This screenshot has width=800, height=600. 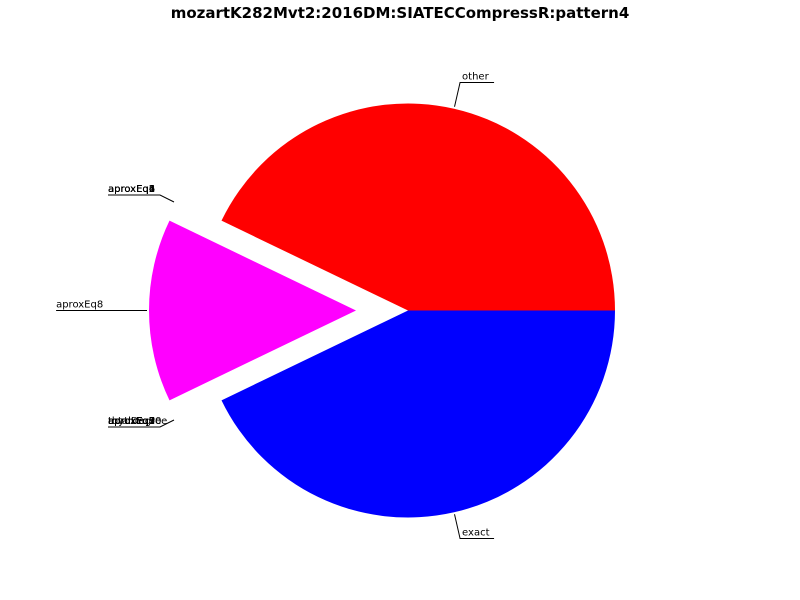 I want to click on upper-stack-leader, so click(x=141, y=198).